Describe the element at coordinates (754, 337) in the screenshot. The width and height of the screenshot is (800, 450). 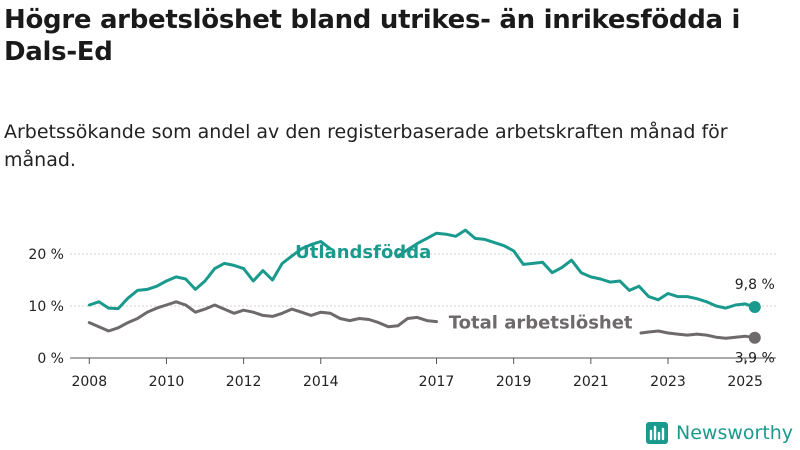
I see `end-point-total` at that location.